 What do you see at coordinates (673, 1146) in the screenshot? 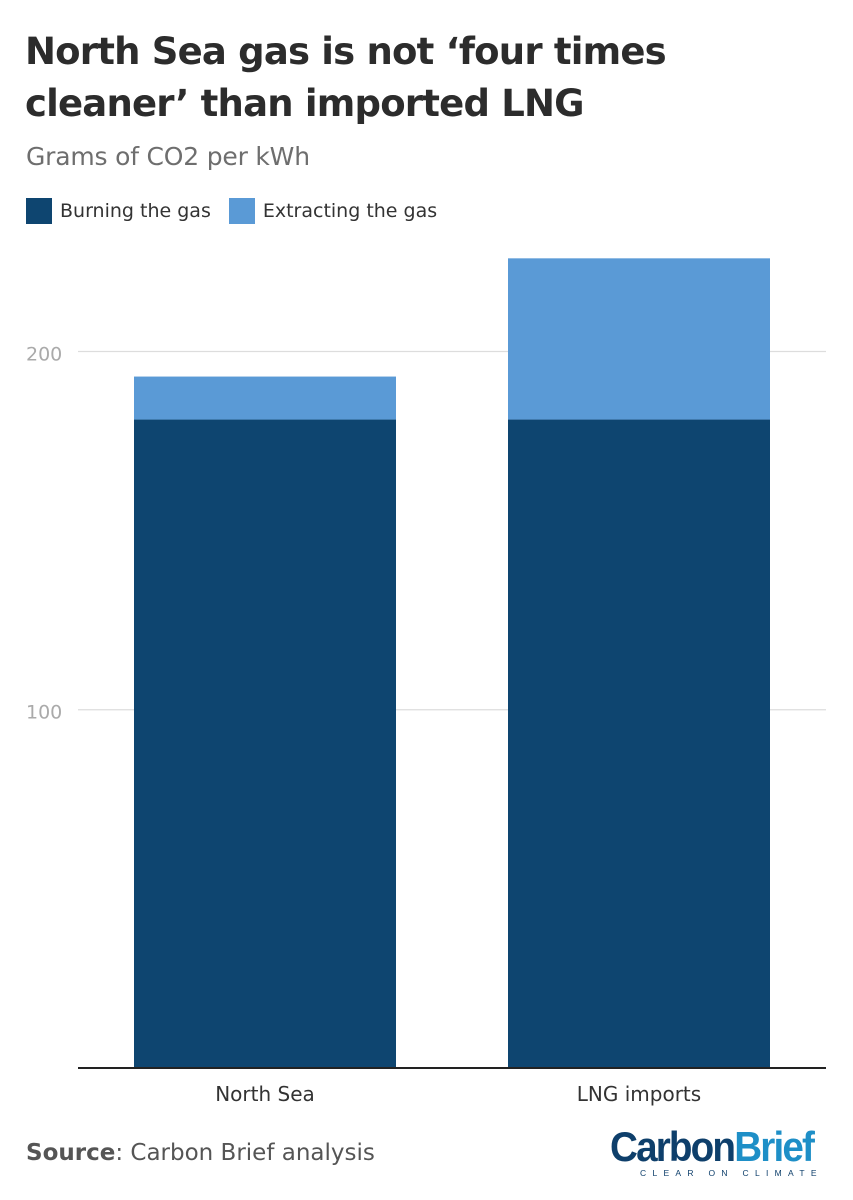
I see `logo-carbon-text: Carbon` at bounding box center [673, 1146].